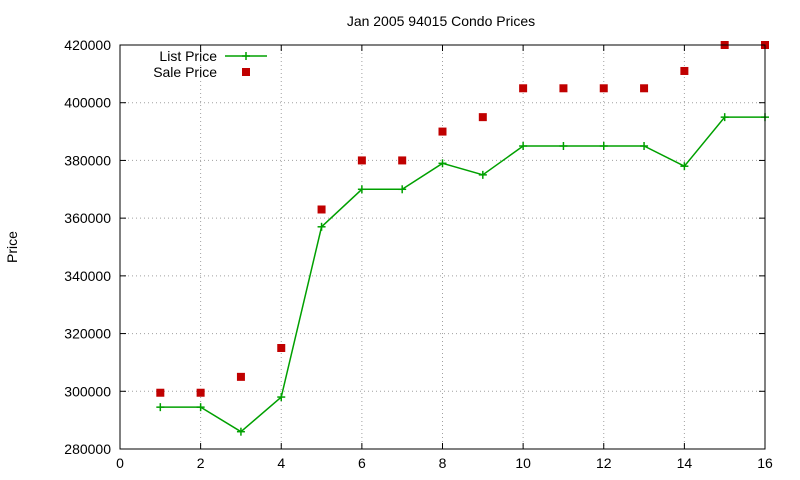 This screenshot has height=480, width=800. Describe the element at coordinates (87, 334) in the screenshot. I see `y-tick-label: 320000` at that location.